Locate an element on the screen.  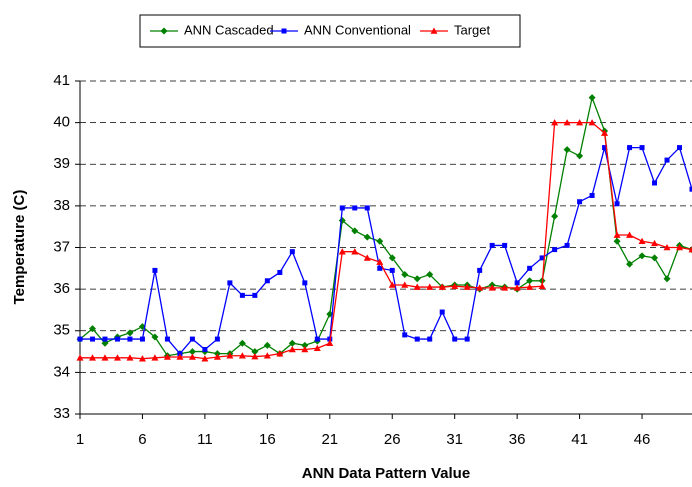
x-tick-label: 26 is located at coordinates (392, 439).